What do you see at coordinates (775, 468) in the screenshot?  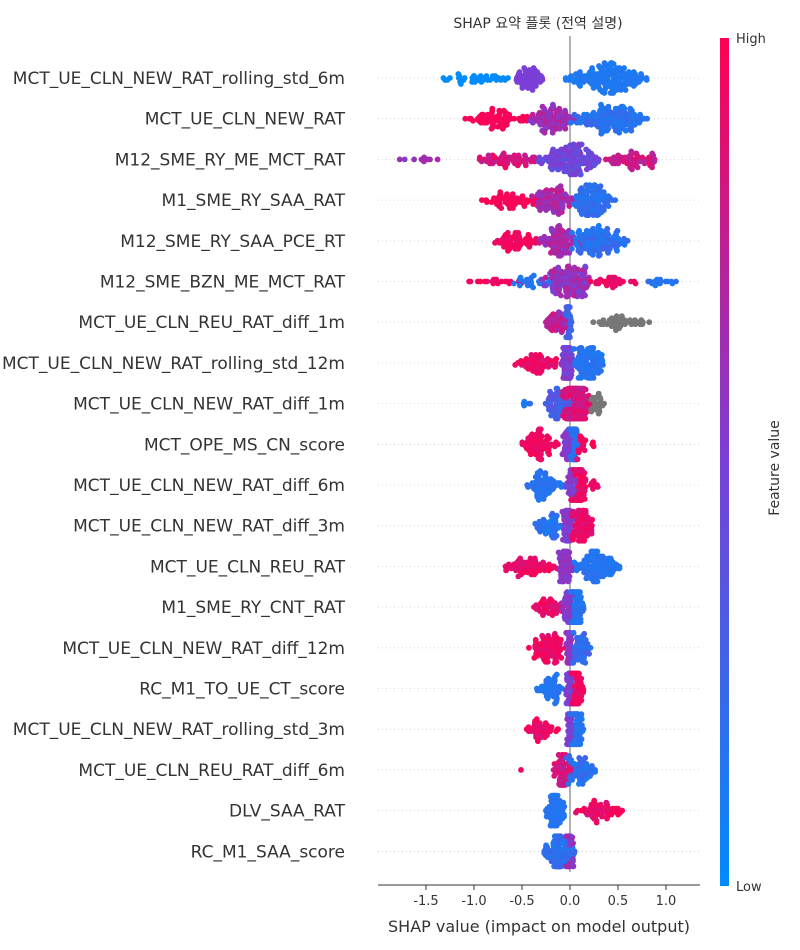 I see `colorbar-title: Feature value` at bounding box center [775, 468].